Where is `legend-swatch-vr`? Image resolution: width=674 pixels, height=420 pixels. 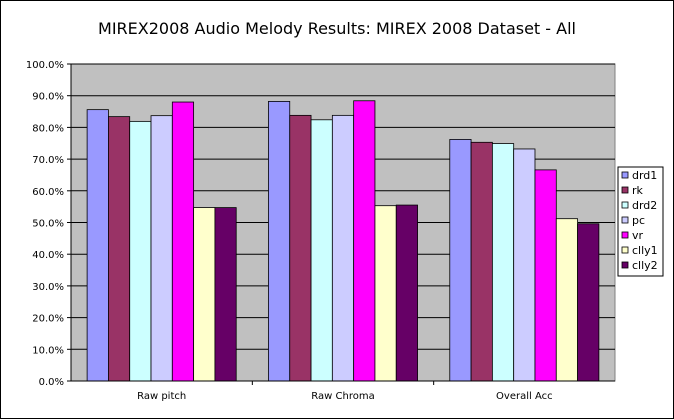
legend-swatch-vr is located at coordinates (625, 235).